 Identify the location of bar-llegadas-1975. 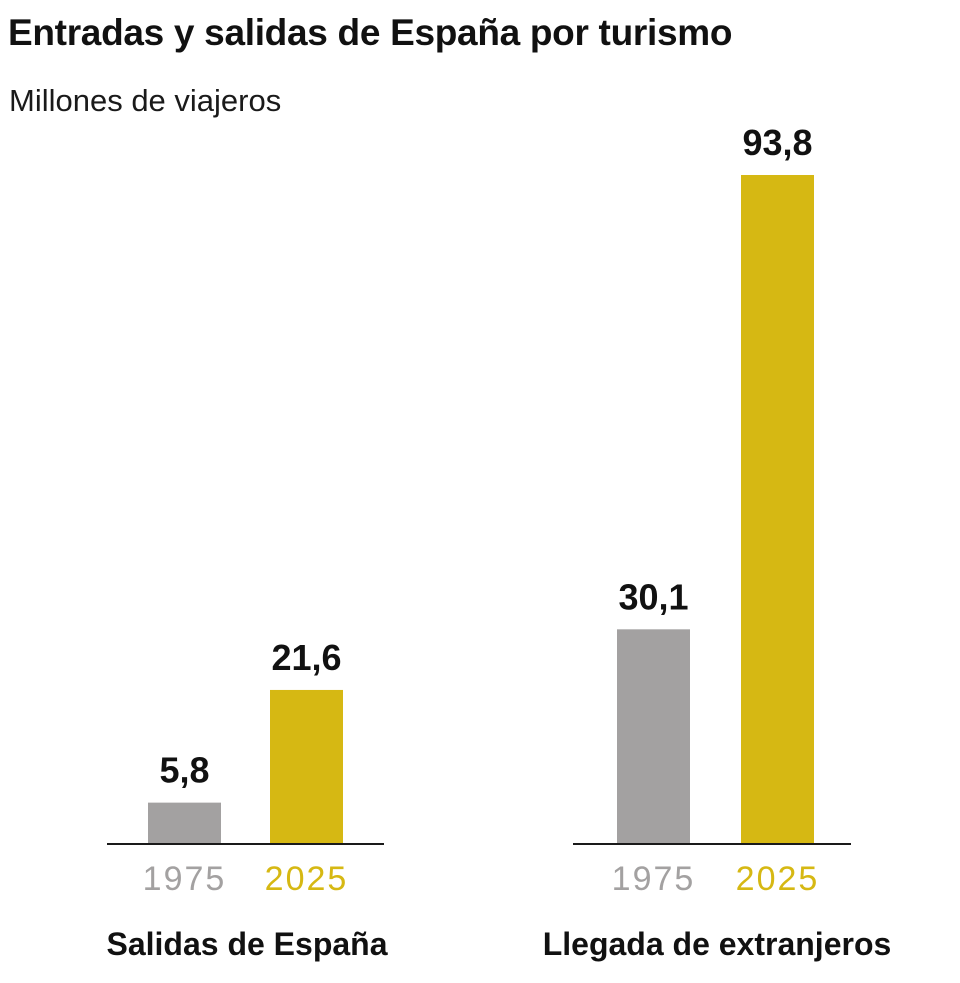
(653, 736).